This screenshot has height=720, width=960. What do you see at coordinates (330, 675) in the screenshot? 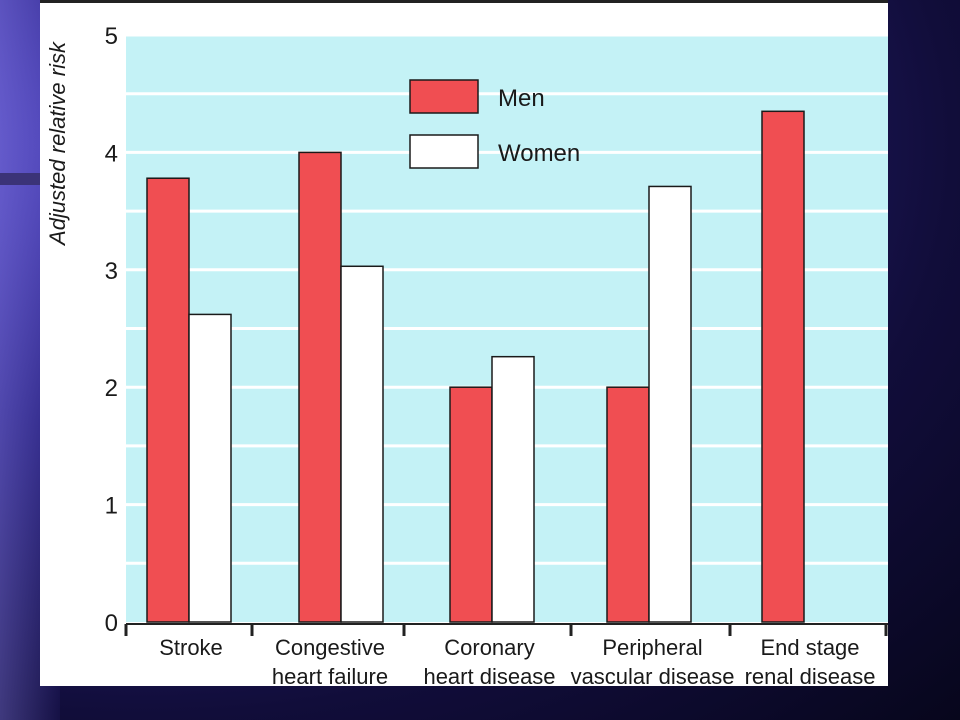
I see `category-label: heart failure` at bounding box center [330, 675].